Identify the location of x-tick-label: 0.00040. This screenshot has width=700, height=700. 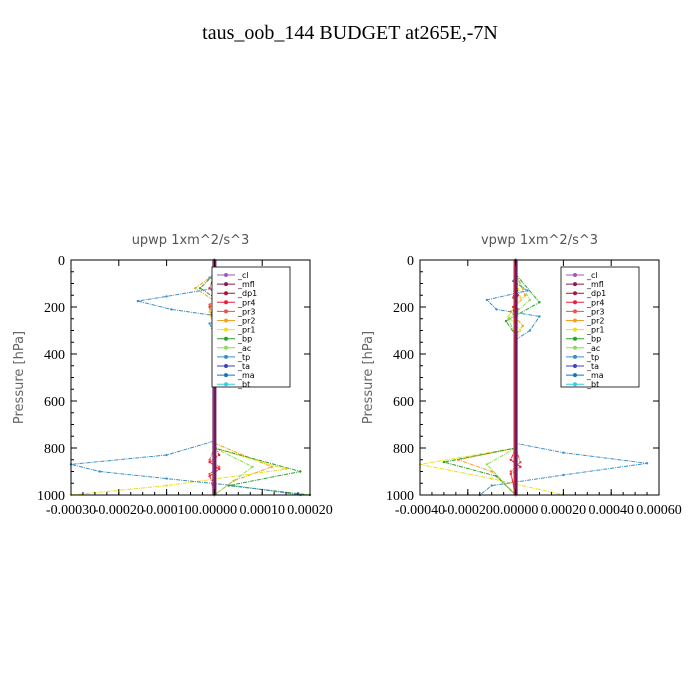
(611, 510).